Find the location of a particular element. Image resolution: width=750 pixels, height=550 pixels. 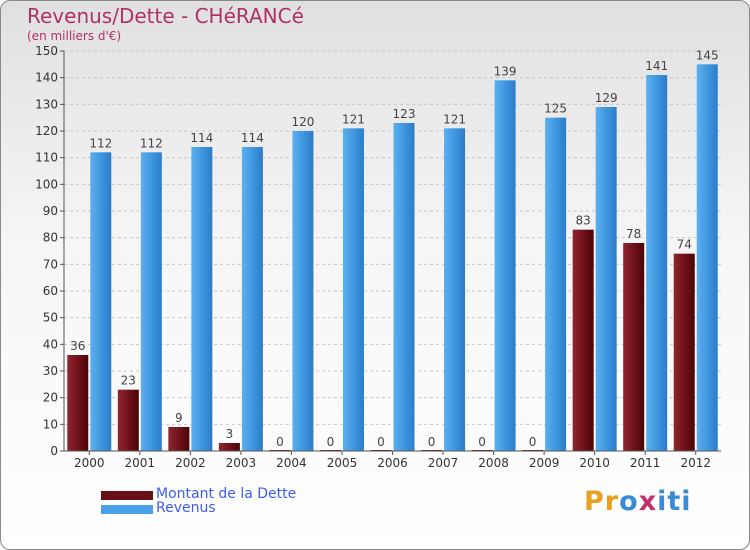

x-tick-label: 2004 is located at coordinates (291, 463).